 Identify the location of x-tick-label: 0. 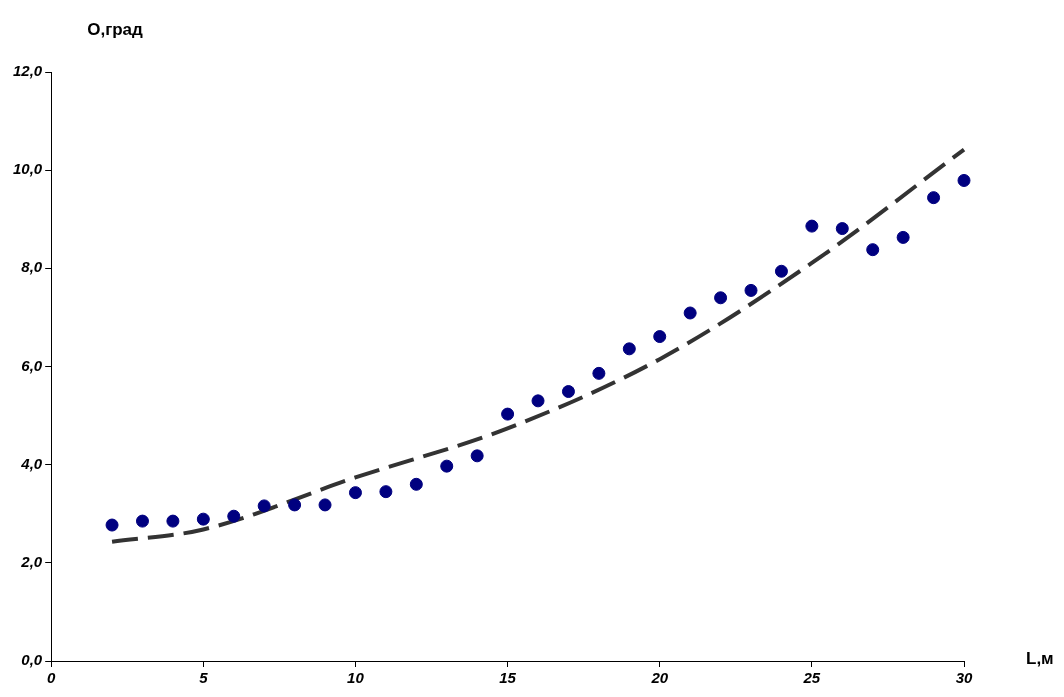
(52, 678).